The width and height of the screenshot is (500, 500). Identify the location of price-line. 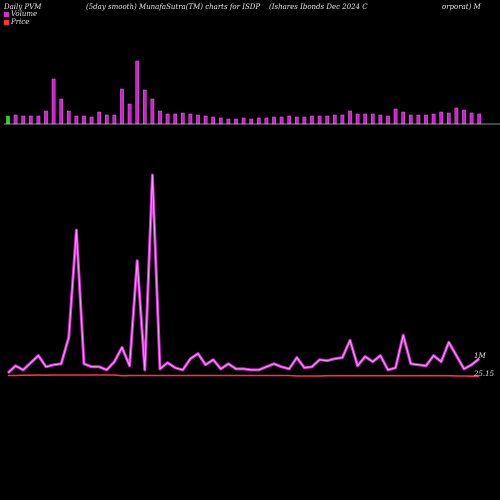
(244, 376).